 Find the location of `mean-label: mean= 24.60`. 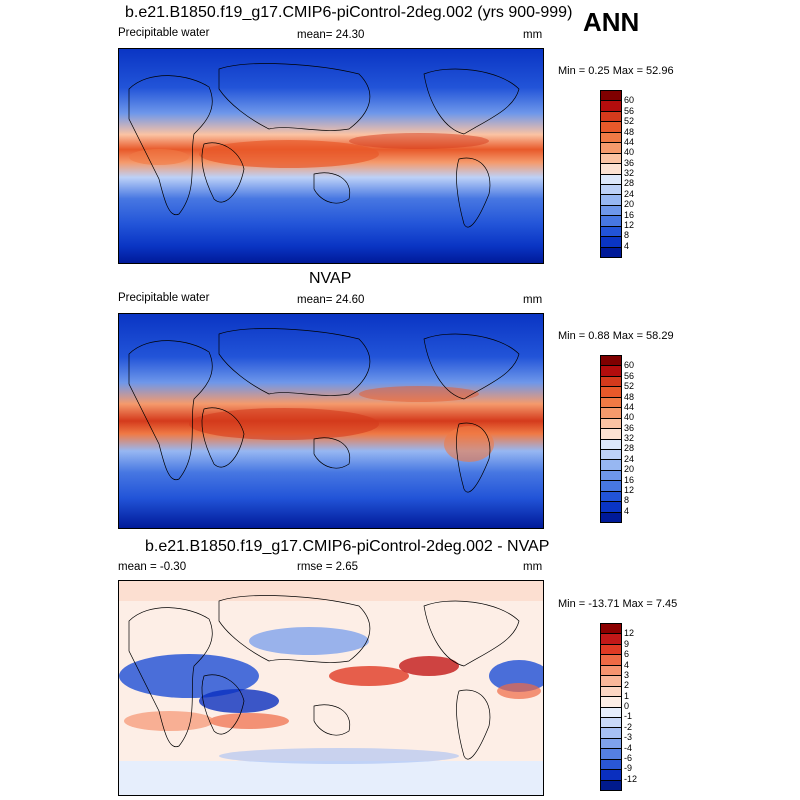

mean-label: mean= 24.60 is located at coordinates (331, 300).